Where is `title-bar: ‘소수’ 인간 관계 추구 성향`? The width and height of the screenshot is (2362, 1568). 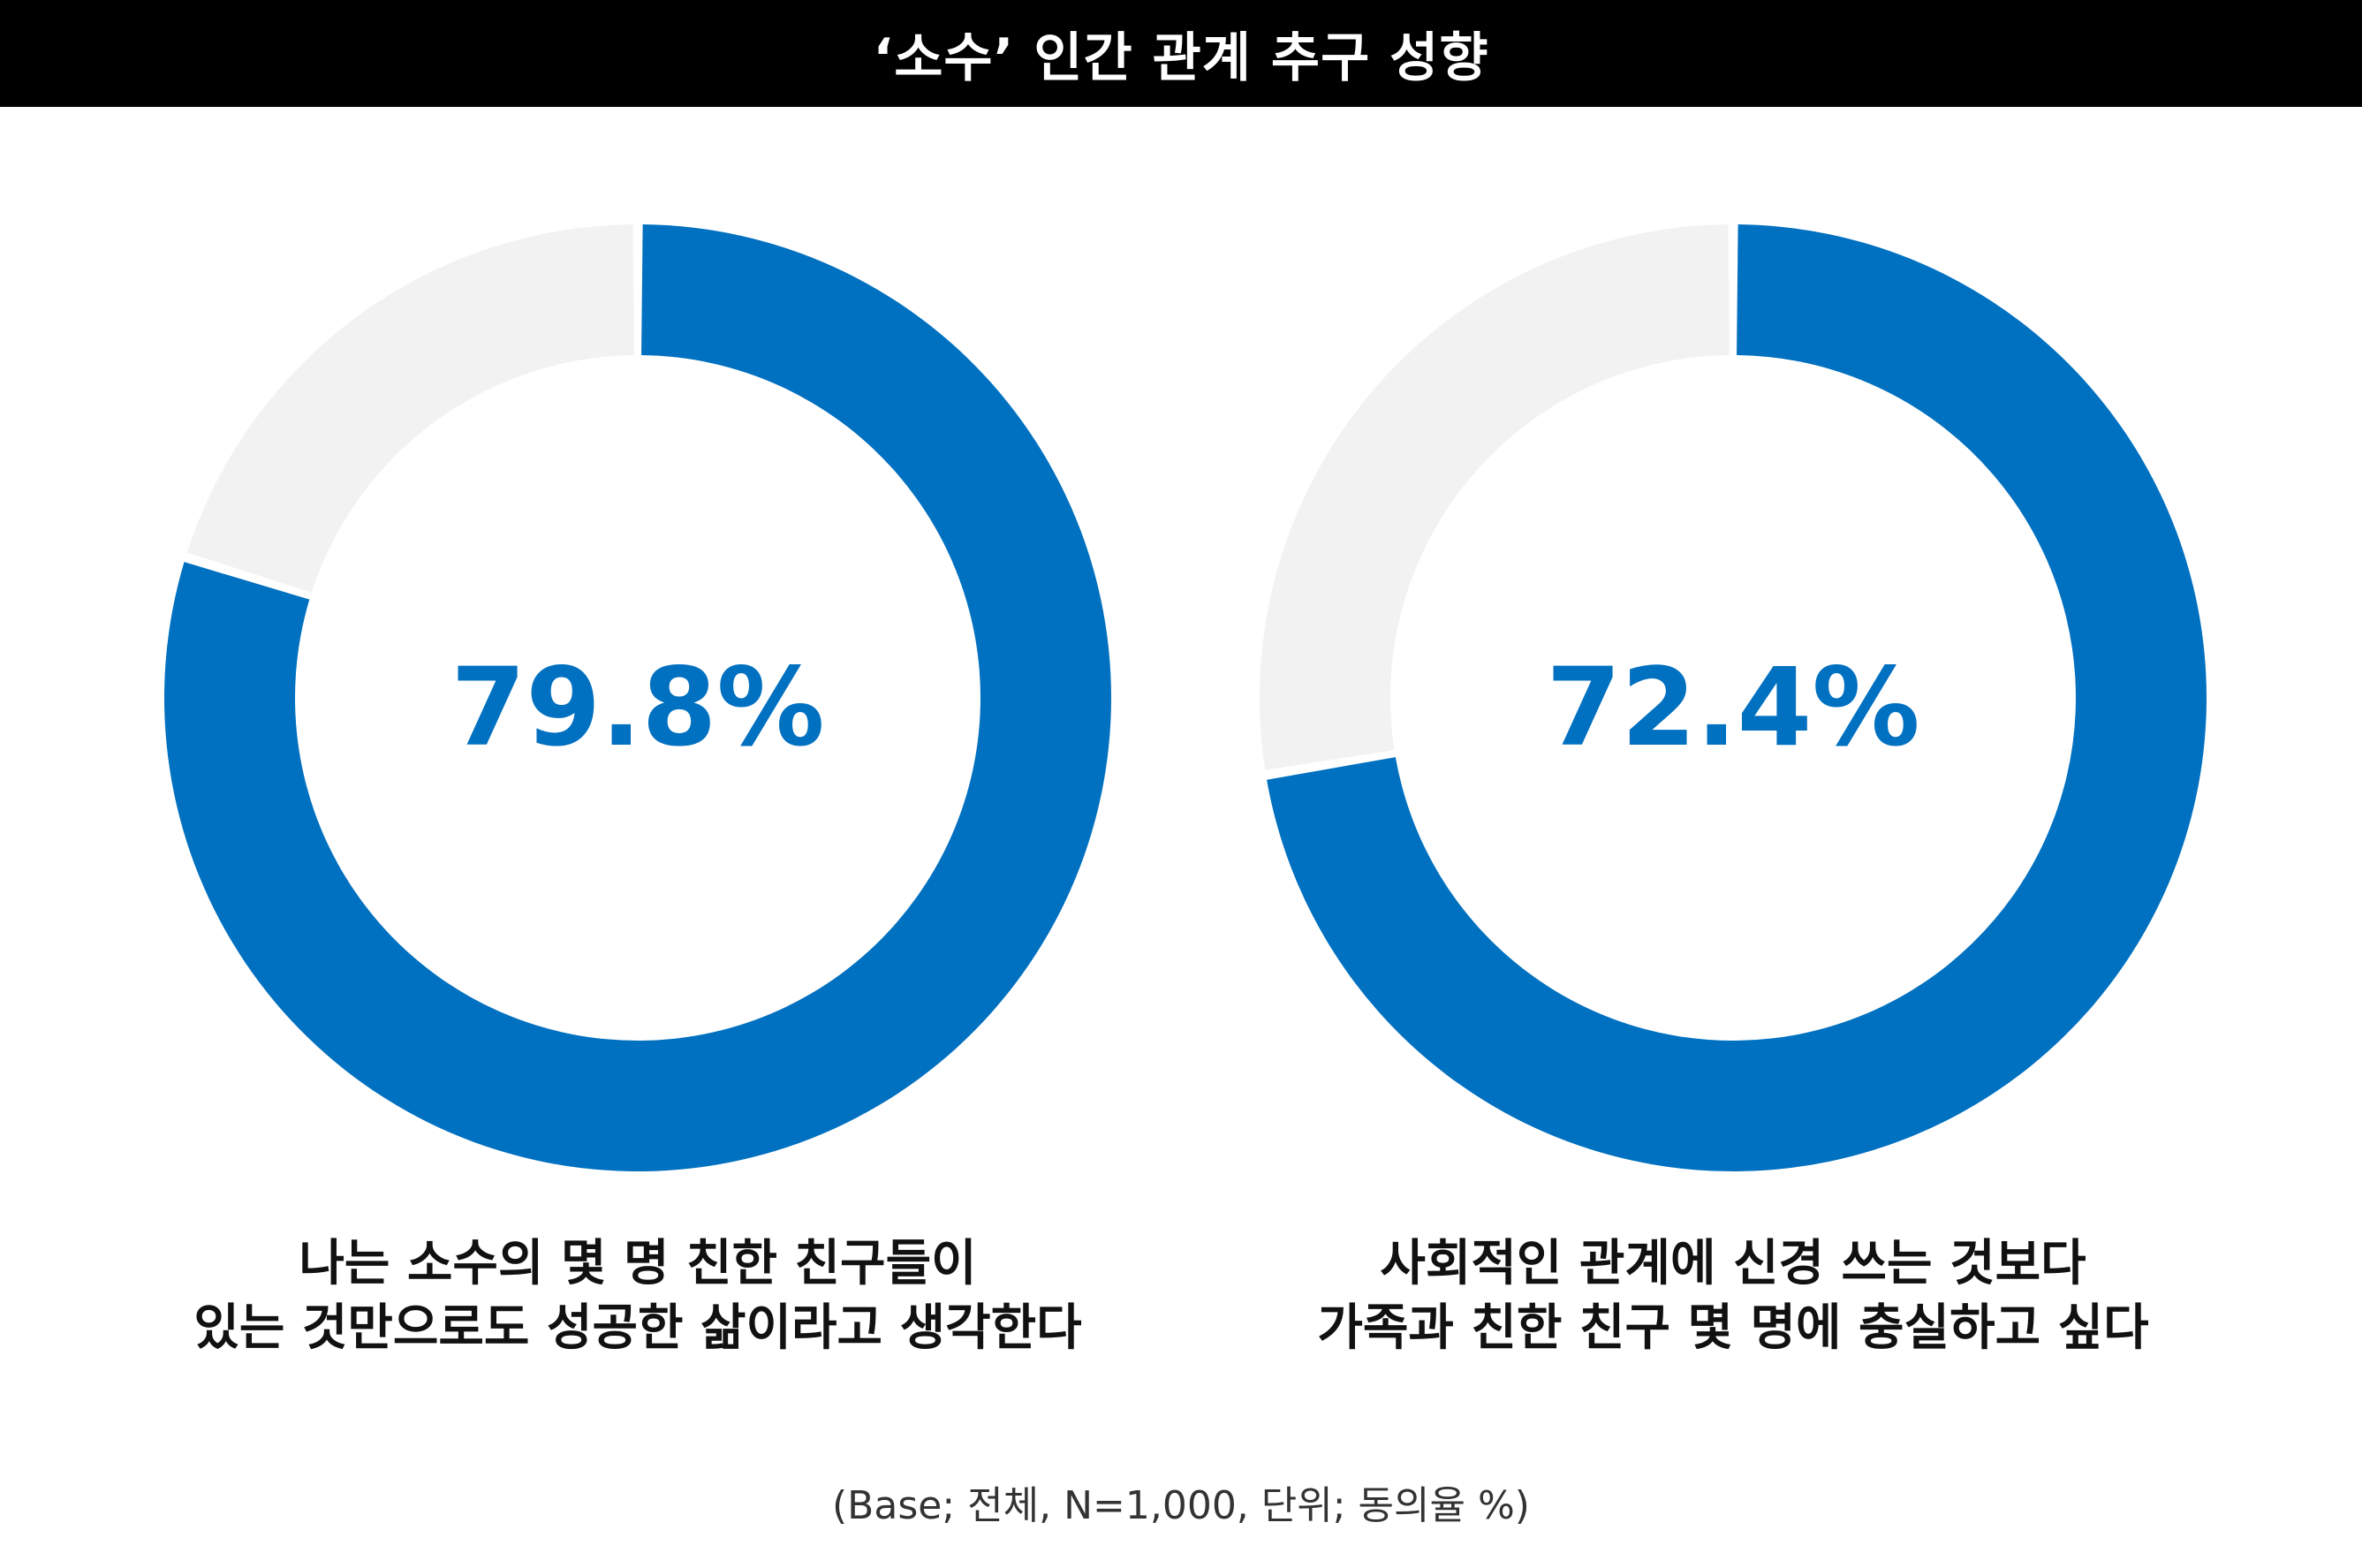
title-bar: ‘소수’ 인간 관계 추구 성향 is located at coordinates (1181, 53).